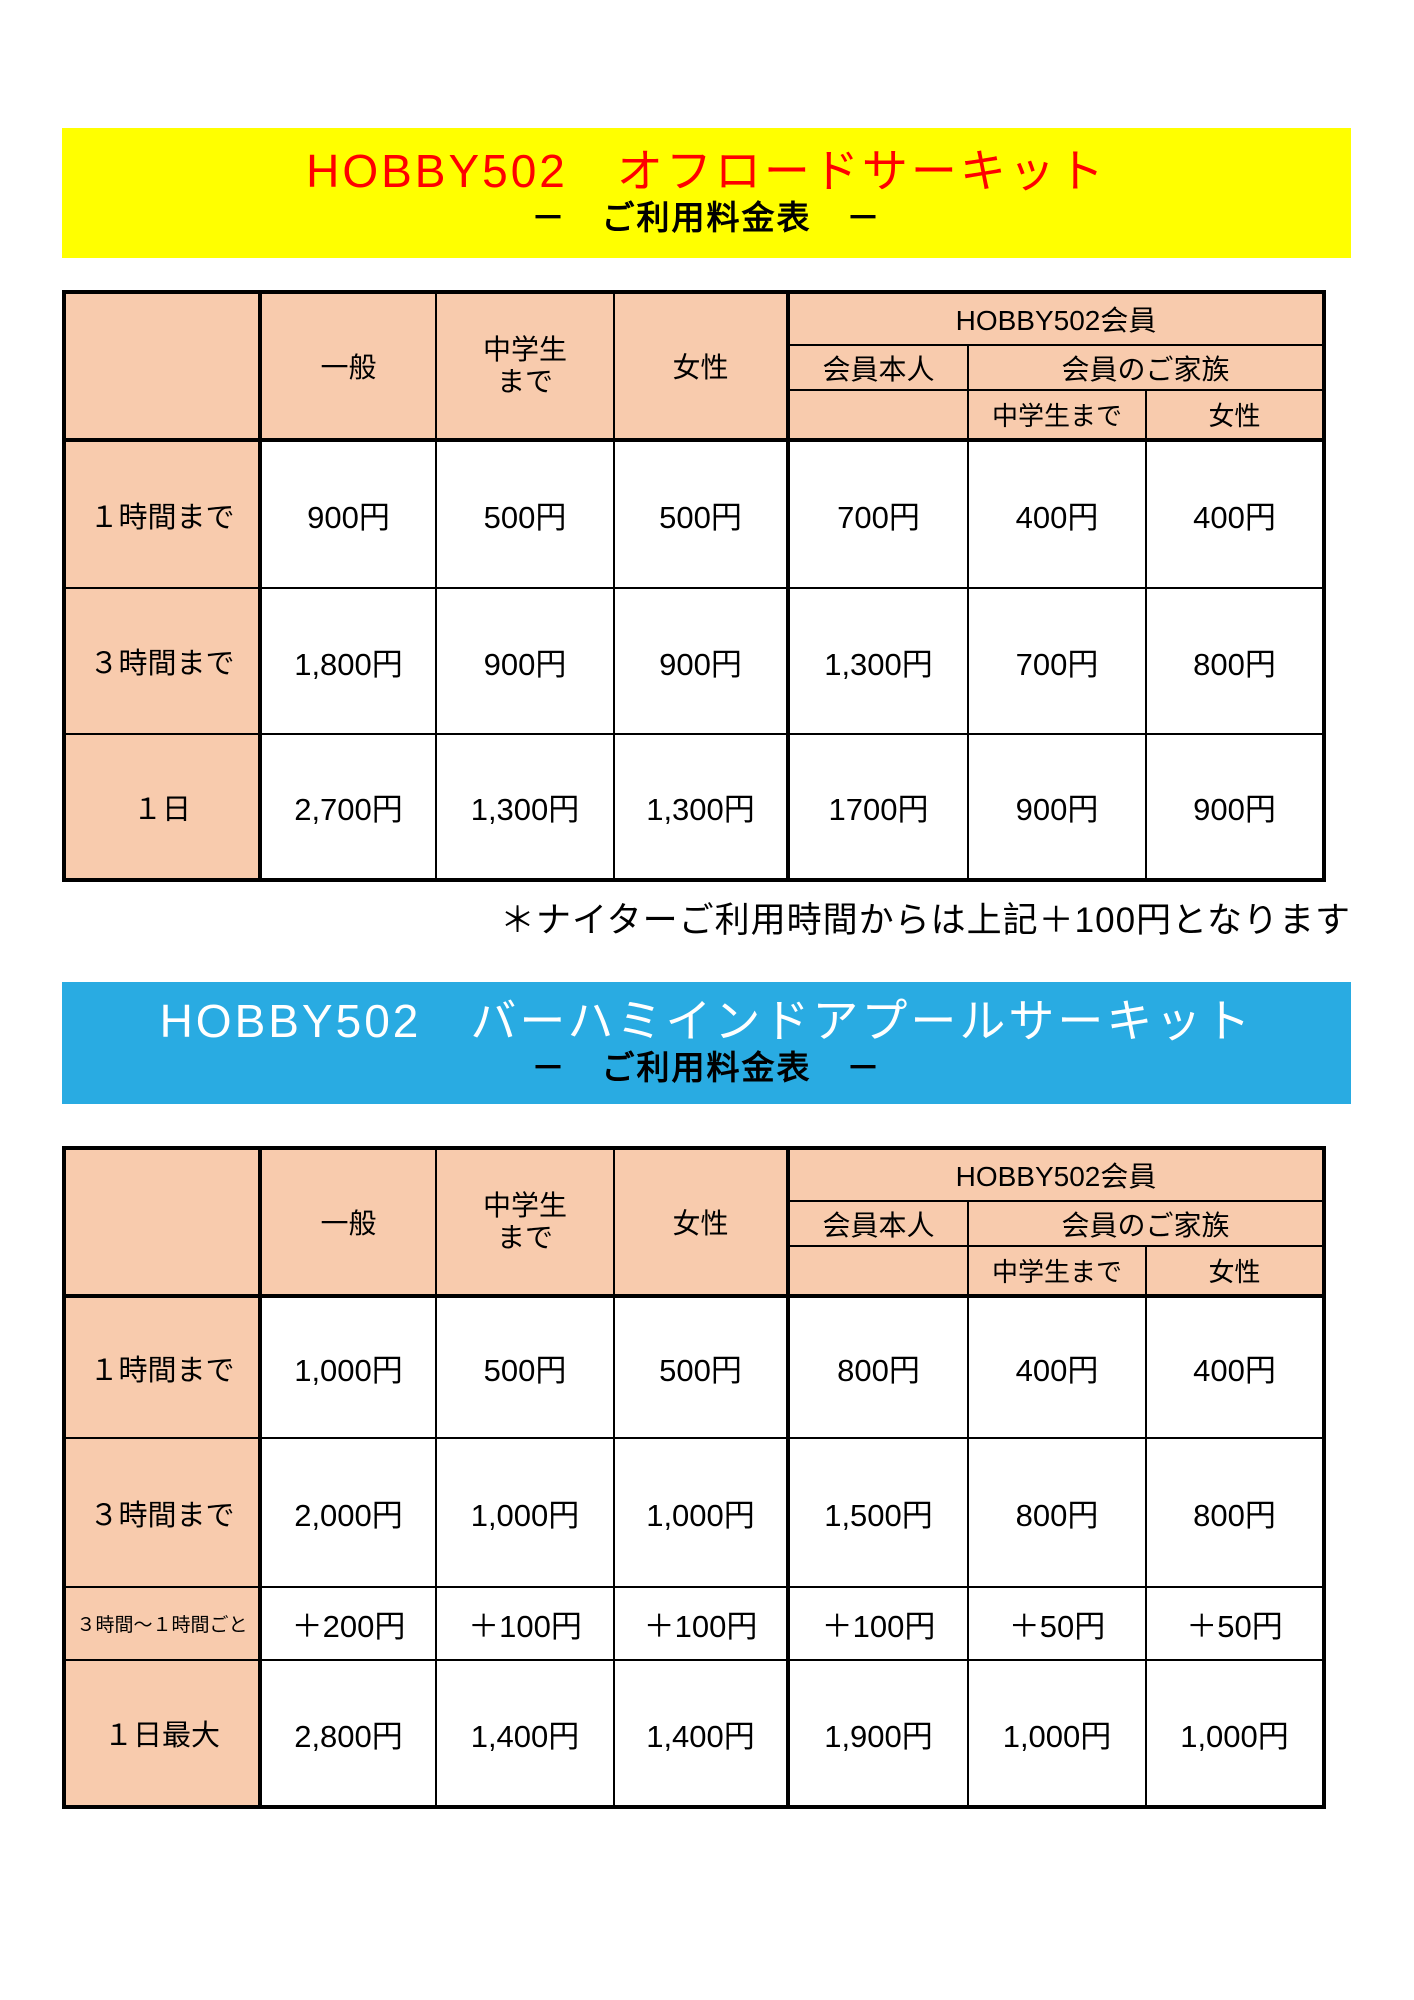 This screenshot has width=1414, height=2000. I want to click on price-cell: ＋200円, so click(348, 1623).